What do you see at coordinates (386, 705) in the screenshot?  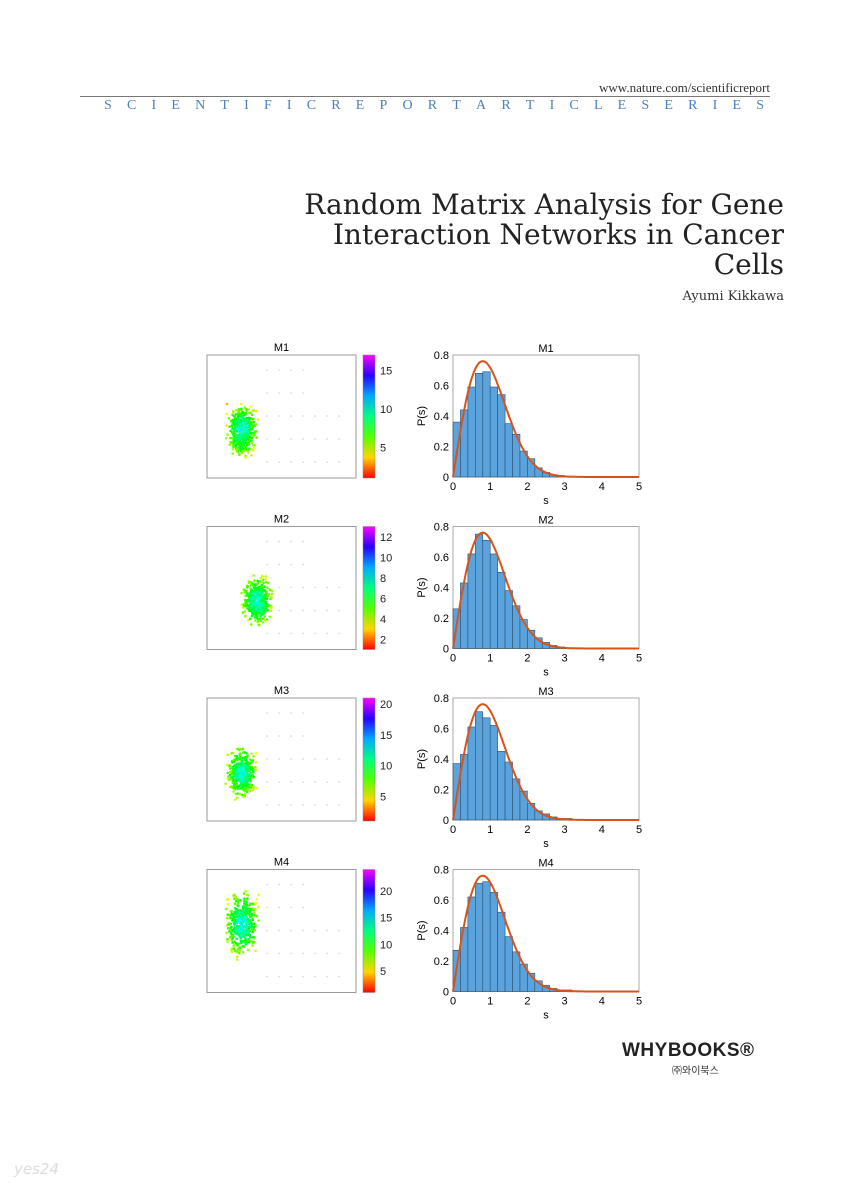 I see `colorbar-tick-label: 20` at bounding box center [386, 705].